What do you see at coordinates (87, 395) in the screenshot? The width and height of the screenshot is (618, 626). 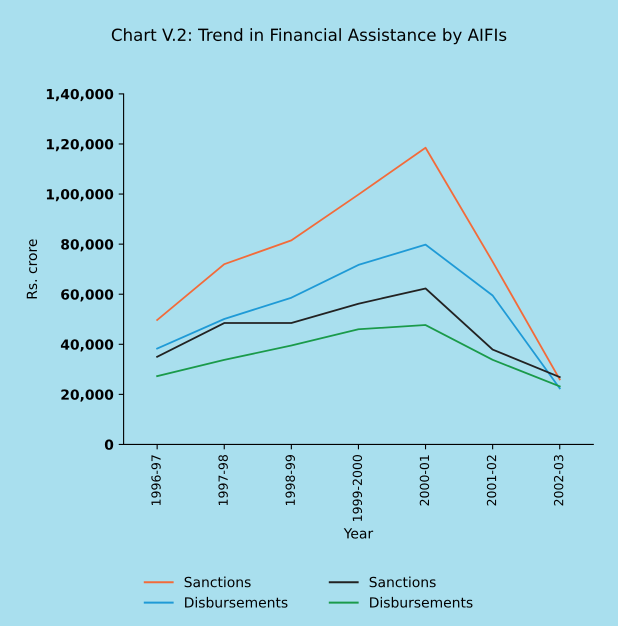 I see `y-tick-label: 20,000` at bounding box center [87, 395].